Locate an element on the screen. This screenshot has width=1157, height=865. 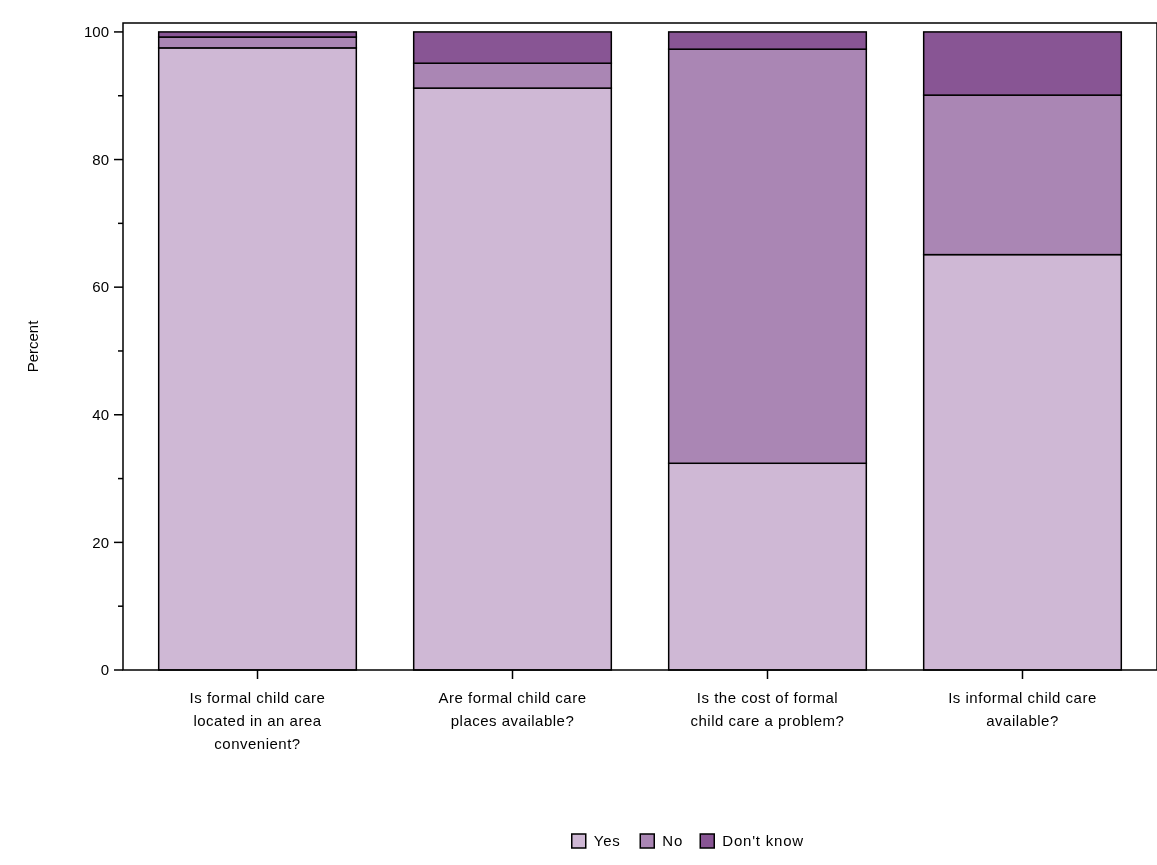
legend-label: Yes is located at coordinates (607, 841).